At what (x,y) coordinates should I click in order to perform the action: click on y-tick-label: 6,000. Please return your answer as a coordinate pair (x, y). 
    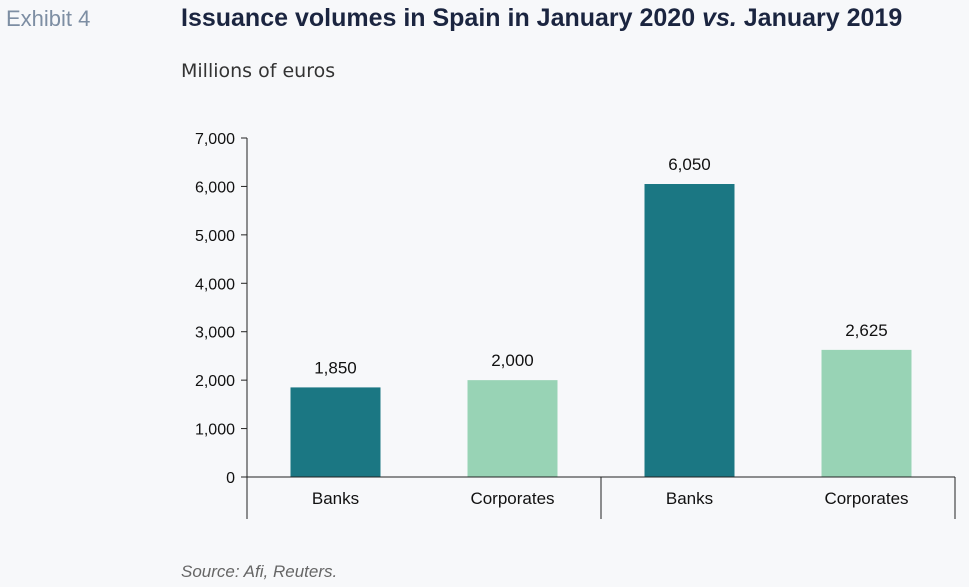
    Looking at the image, I should click on (215, 187).